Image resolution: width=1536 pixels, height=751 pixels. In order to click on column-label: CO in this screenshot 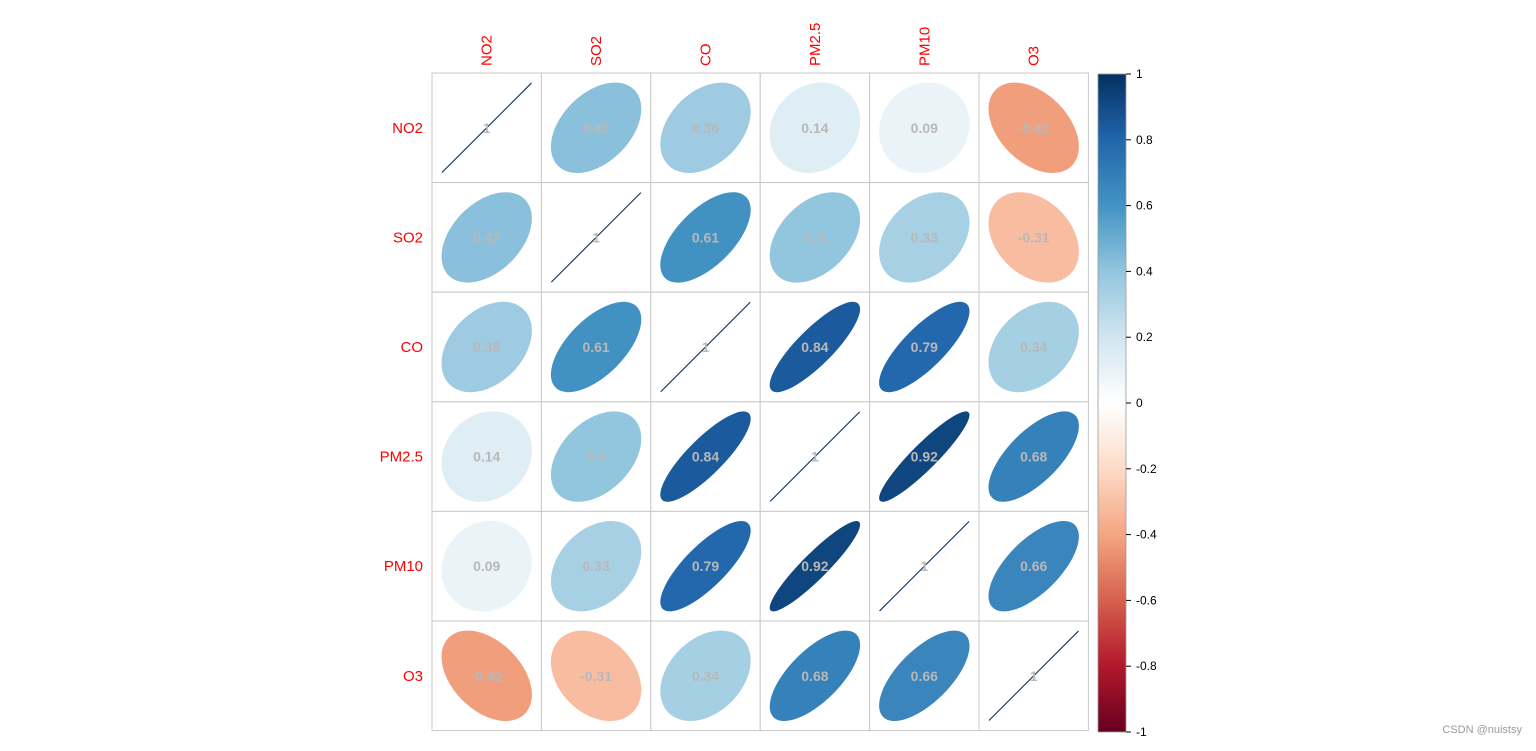, I will do `click(706, 55)`.